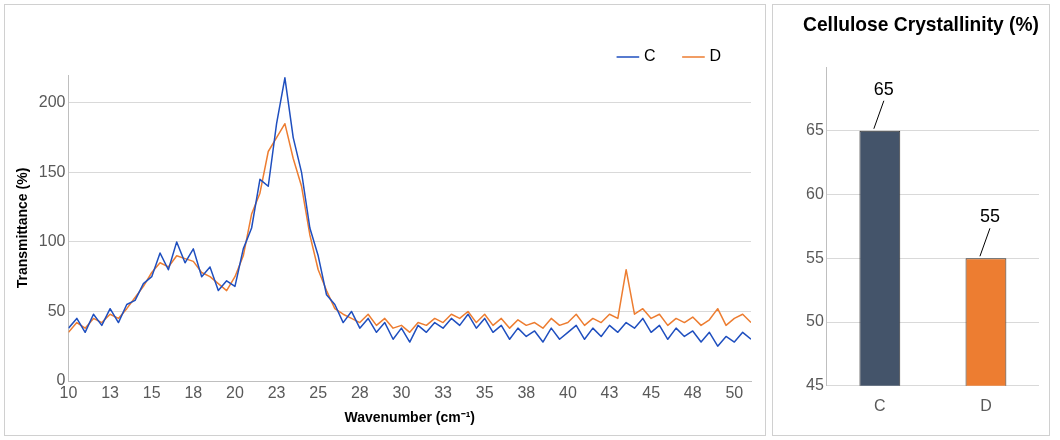  What do you see at coordinates (410, 417) in the screenshot?
I see `x-axis-title: Wavenumber (cm⁻¹)` at bounding box center [410, 417].